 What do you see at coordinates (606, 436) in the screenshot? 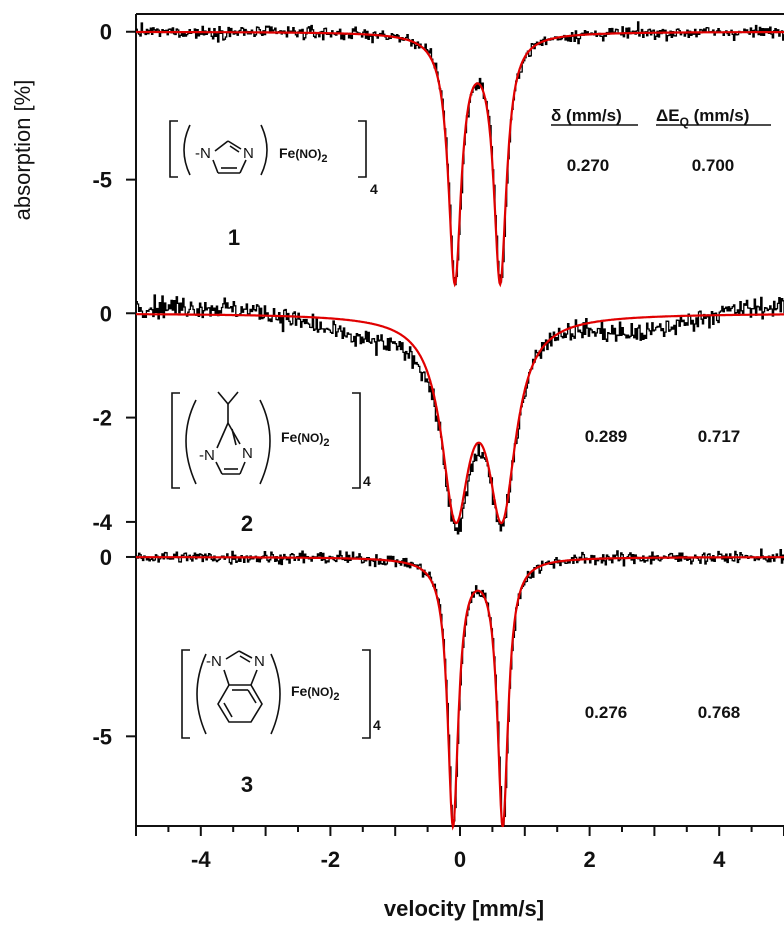
I see `panel-2-isomer-shift: 0.289` at bounding box center [606, 436].